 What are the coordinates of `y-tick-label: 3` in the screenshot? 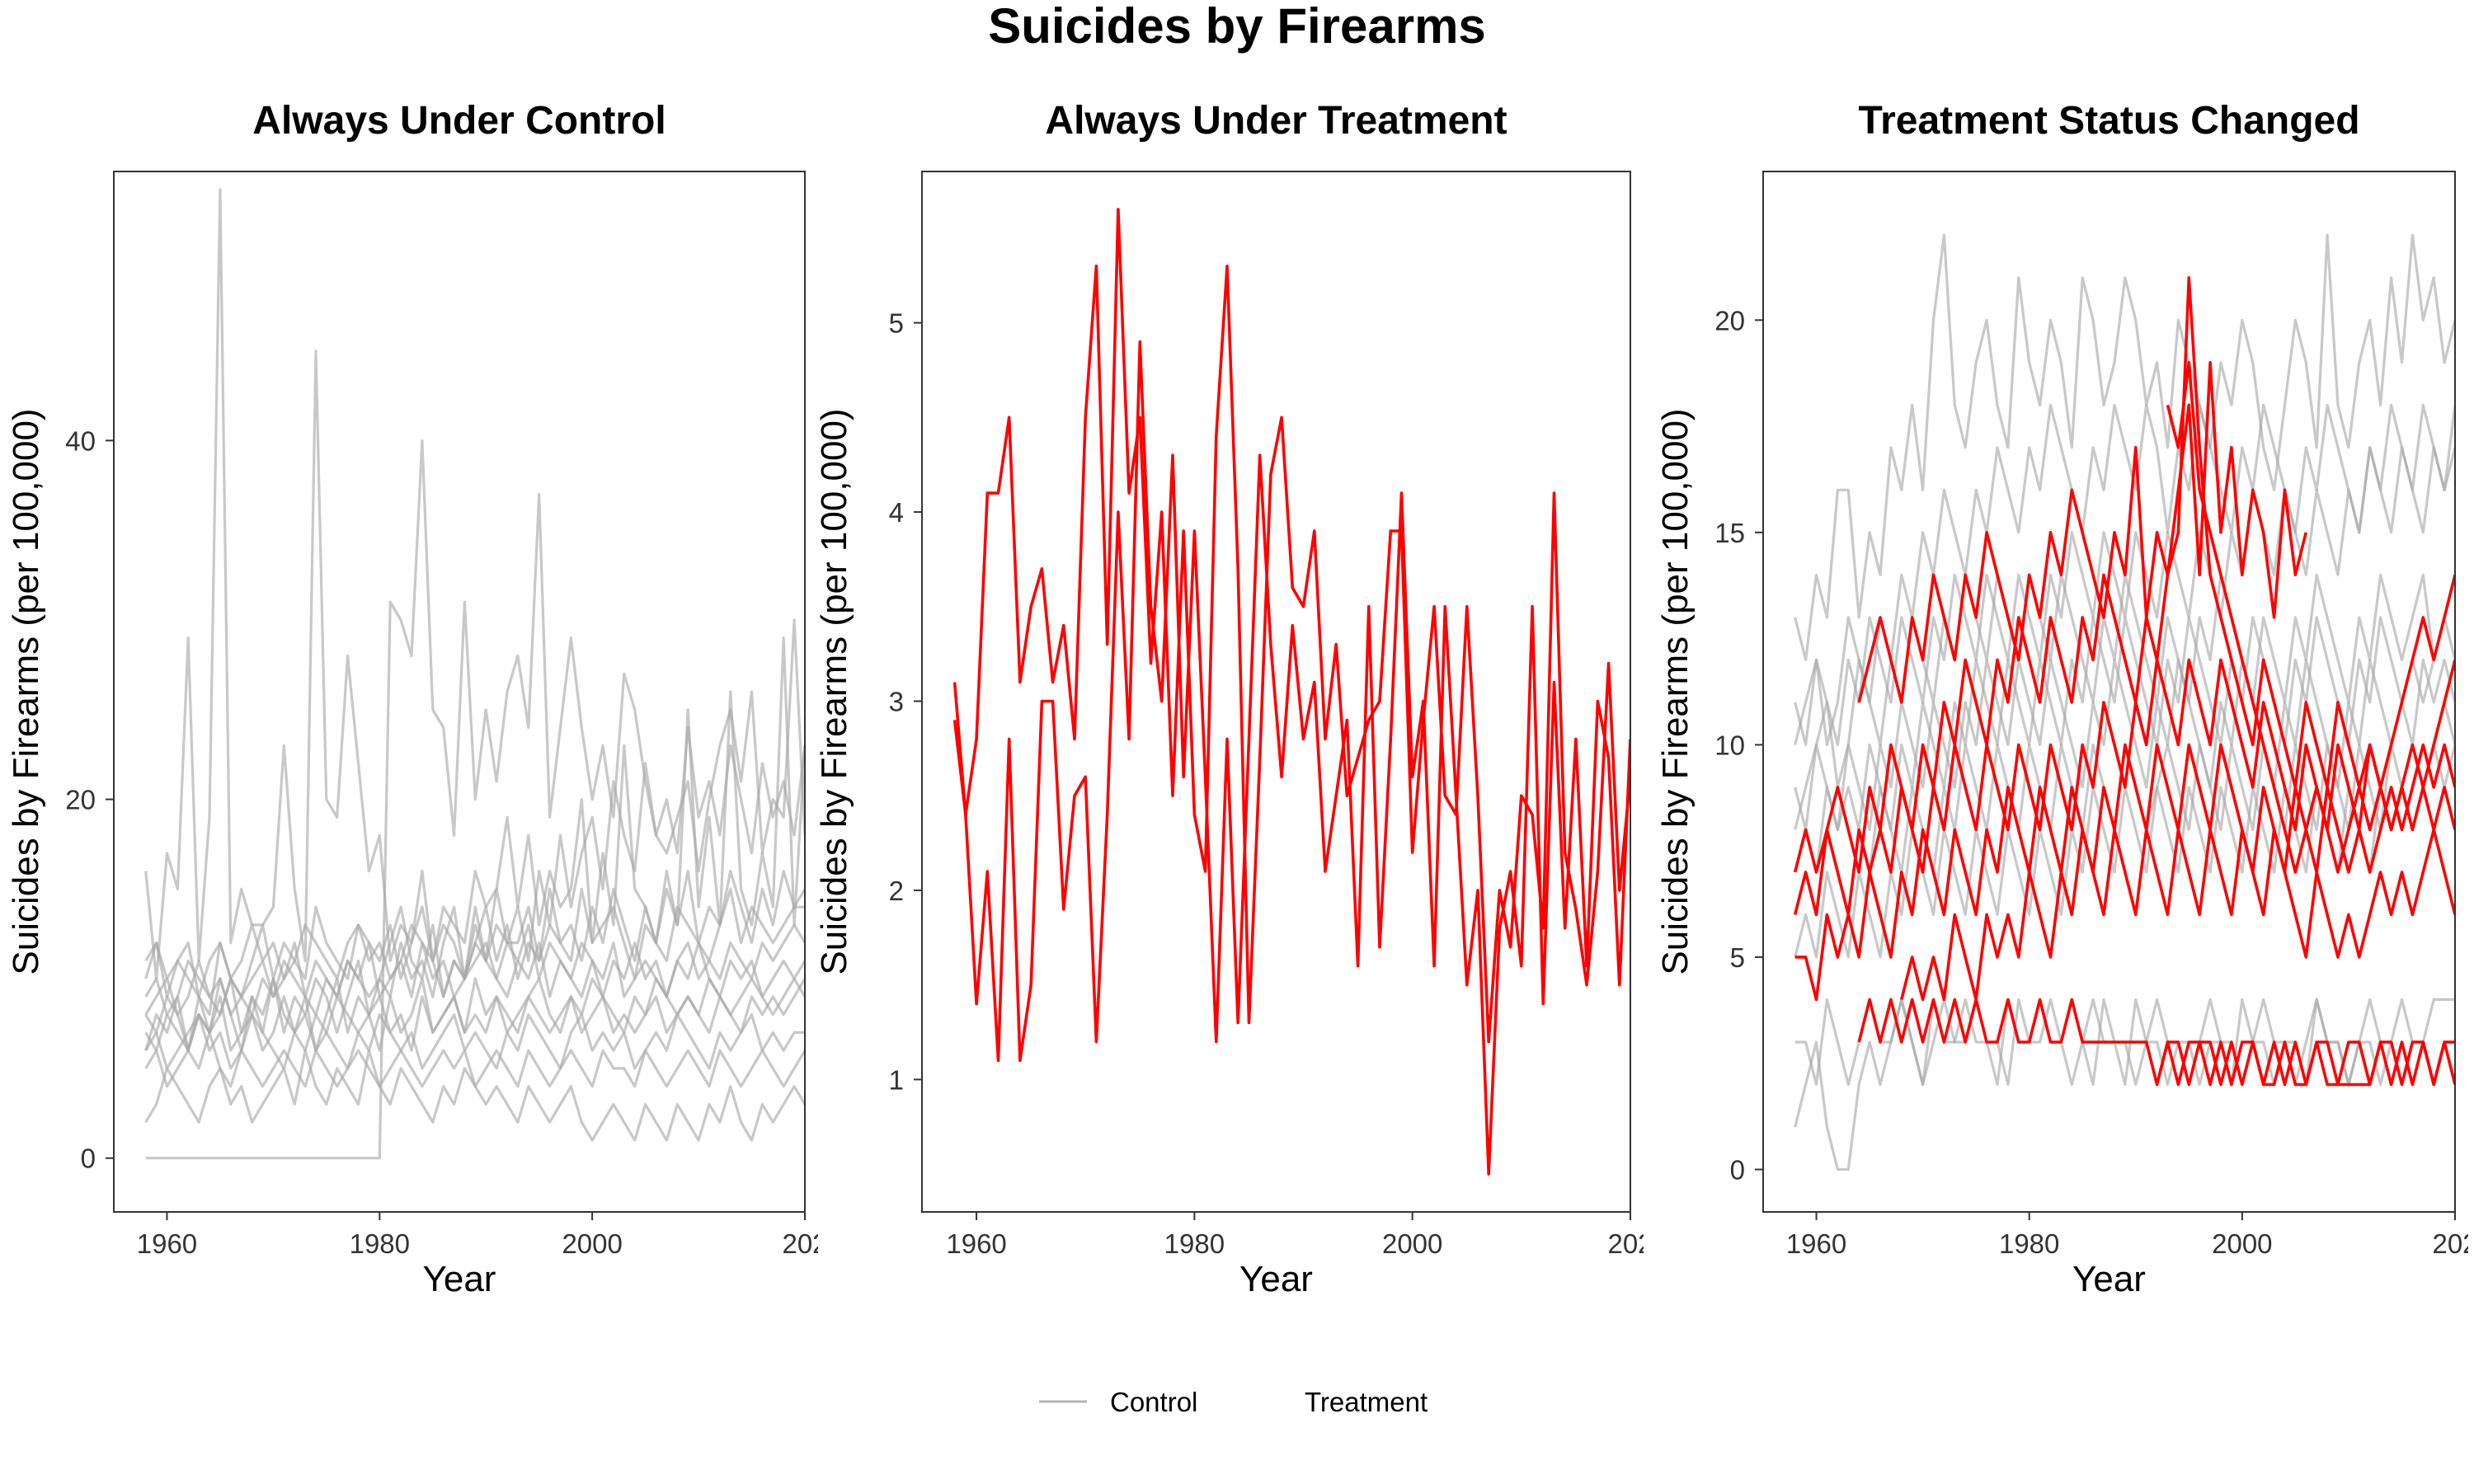 It's located at (896, 701).